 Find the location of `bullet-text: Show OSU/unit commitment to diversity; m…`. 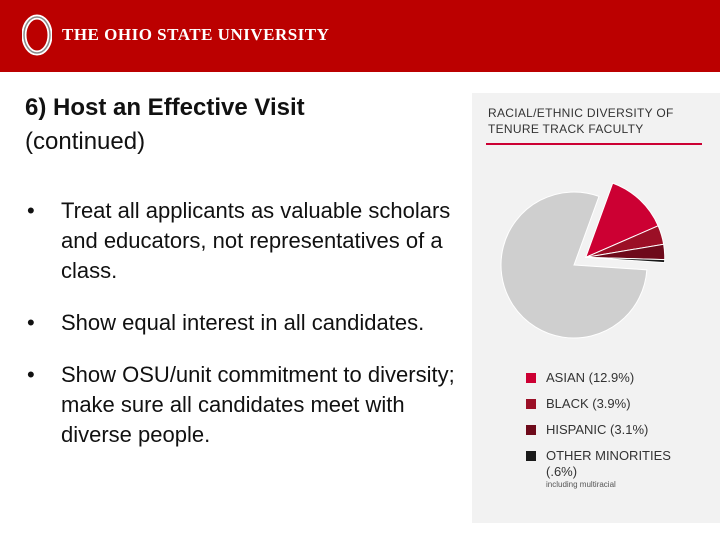

bullet-text: Show OSU/unit commitment to diversity; m… is located at coordinates (258, 404).